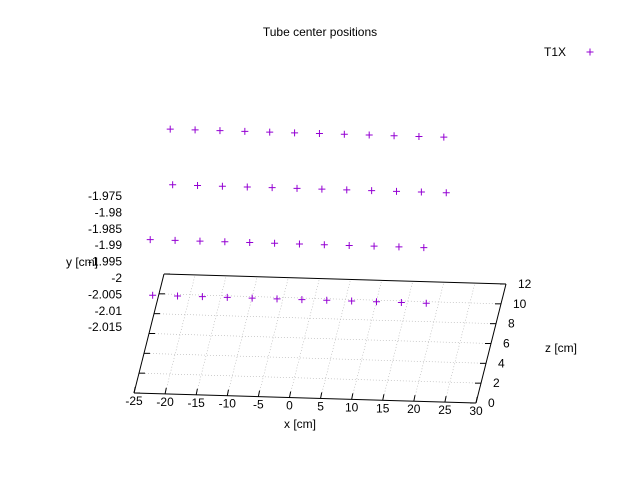 The width and height of the screenshot is (640, 480). Describe the element at coordinates (82, 262) in the screenshot. I see `y-axis-label: y [cm]` at that location.